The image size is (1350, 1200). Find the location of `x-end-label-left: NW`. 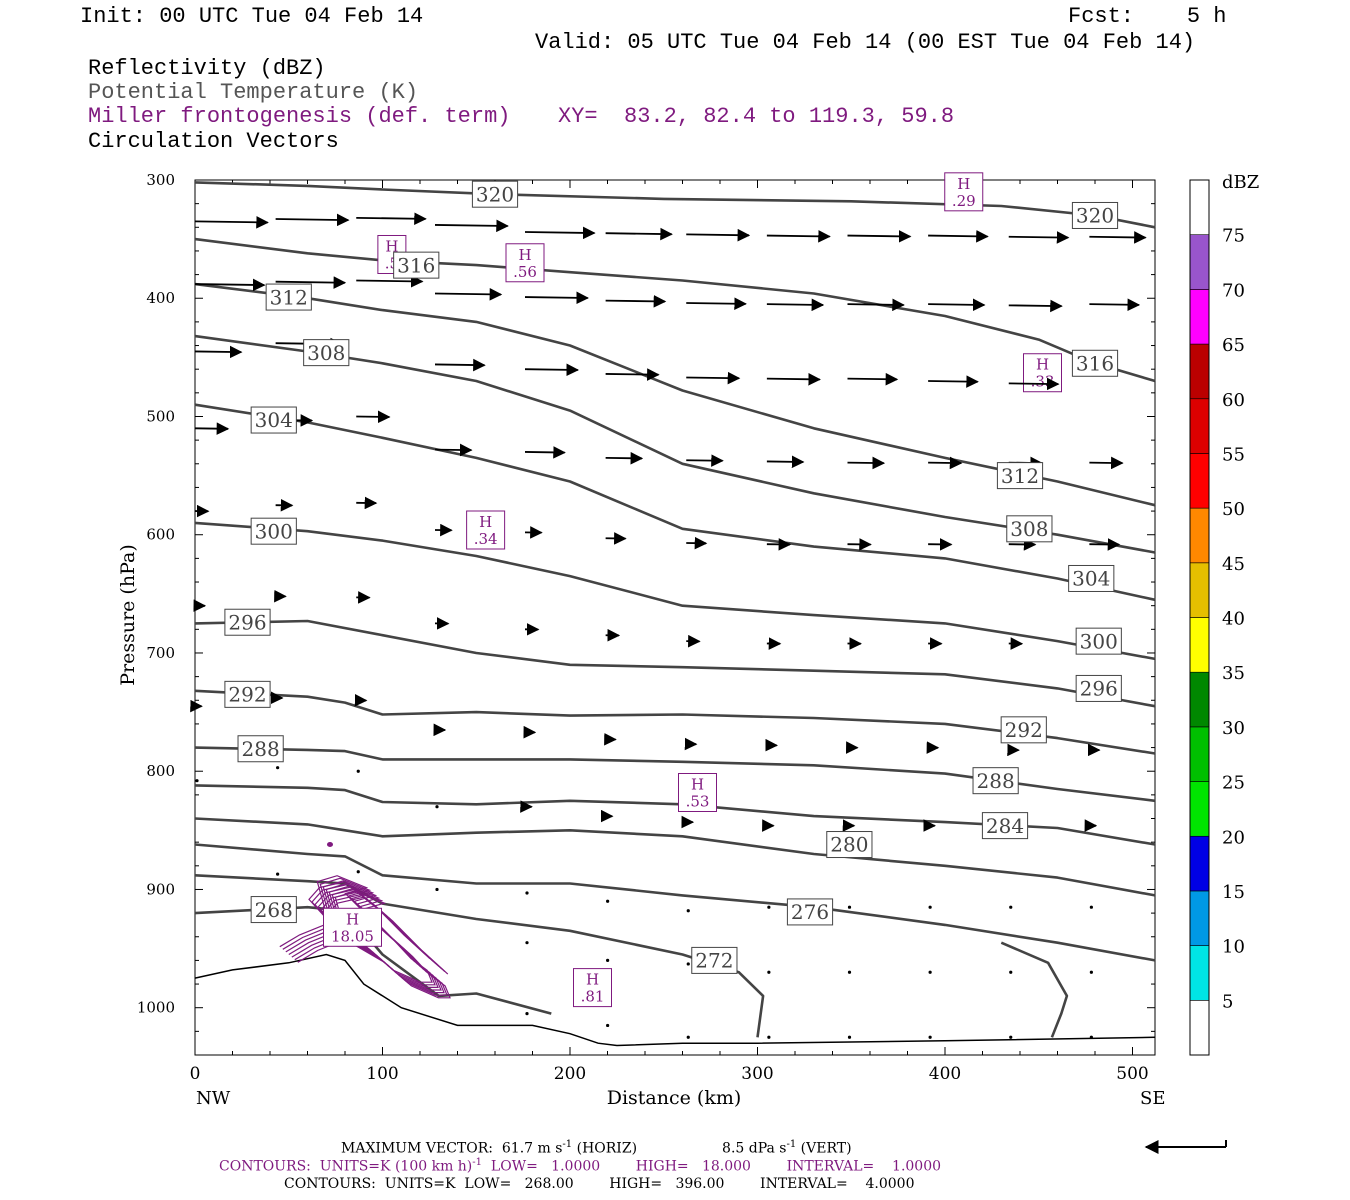

x-end-label-left: NW is located at coordinates (213, 1098).